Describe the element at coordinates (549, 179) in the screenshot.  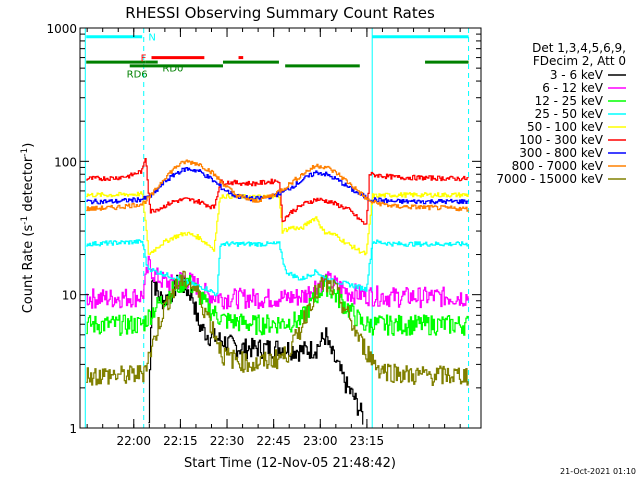
I see `legend-entry-label: 7000 - 15000 keV` at that location.